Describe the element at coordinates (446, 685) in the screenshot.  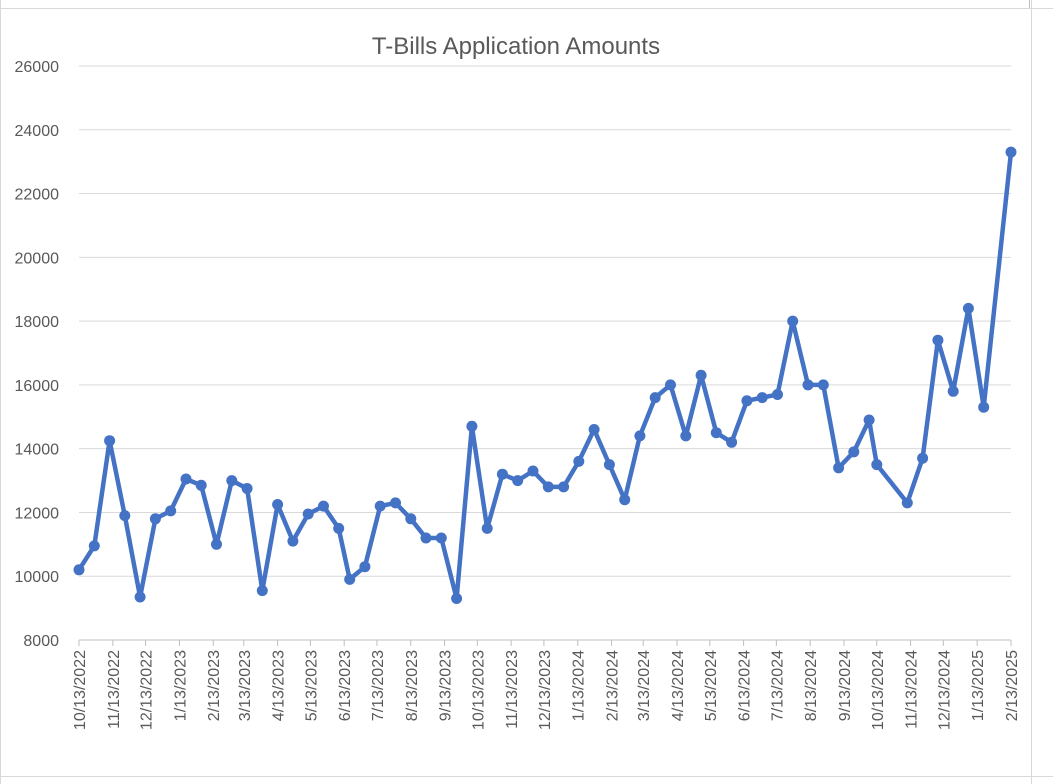
I see `x-tick-label: 9/13/2023` at that location.